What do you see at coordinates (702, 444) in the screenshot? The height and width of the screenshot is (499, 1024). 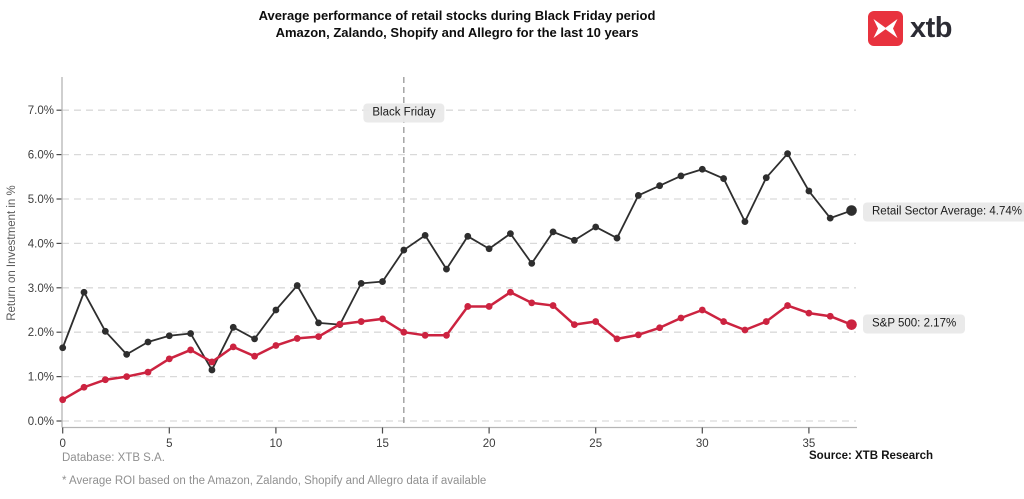 I see `x-tick-label: 30` at bounding box center [702, 444].